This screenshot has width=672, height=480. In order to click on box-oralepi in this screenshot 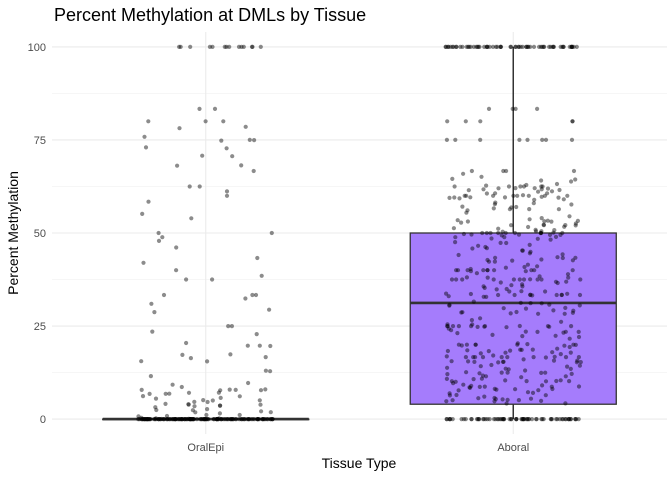, I will do `click(206, 419)`.